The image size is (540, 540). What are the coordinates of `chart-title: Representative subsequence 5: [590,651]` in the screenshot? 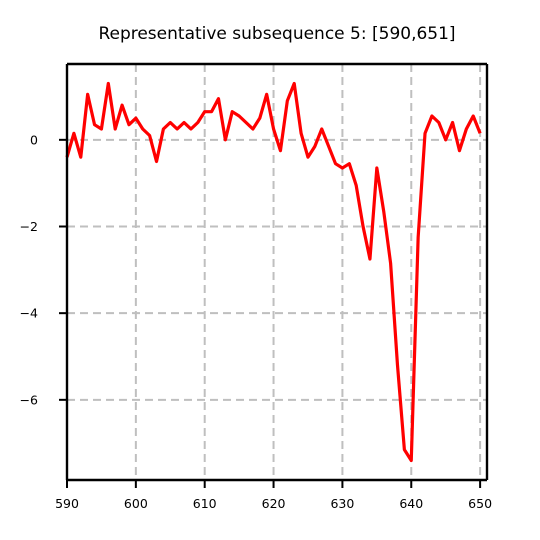 It's located at (276, 34).